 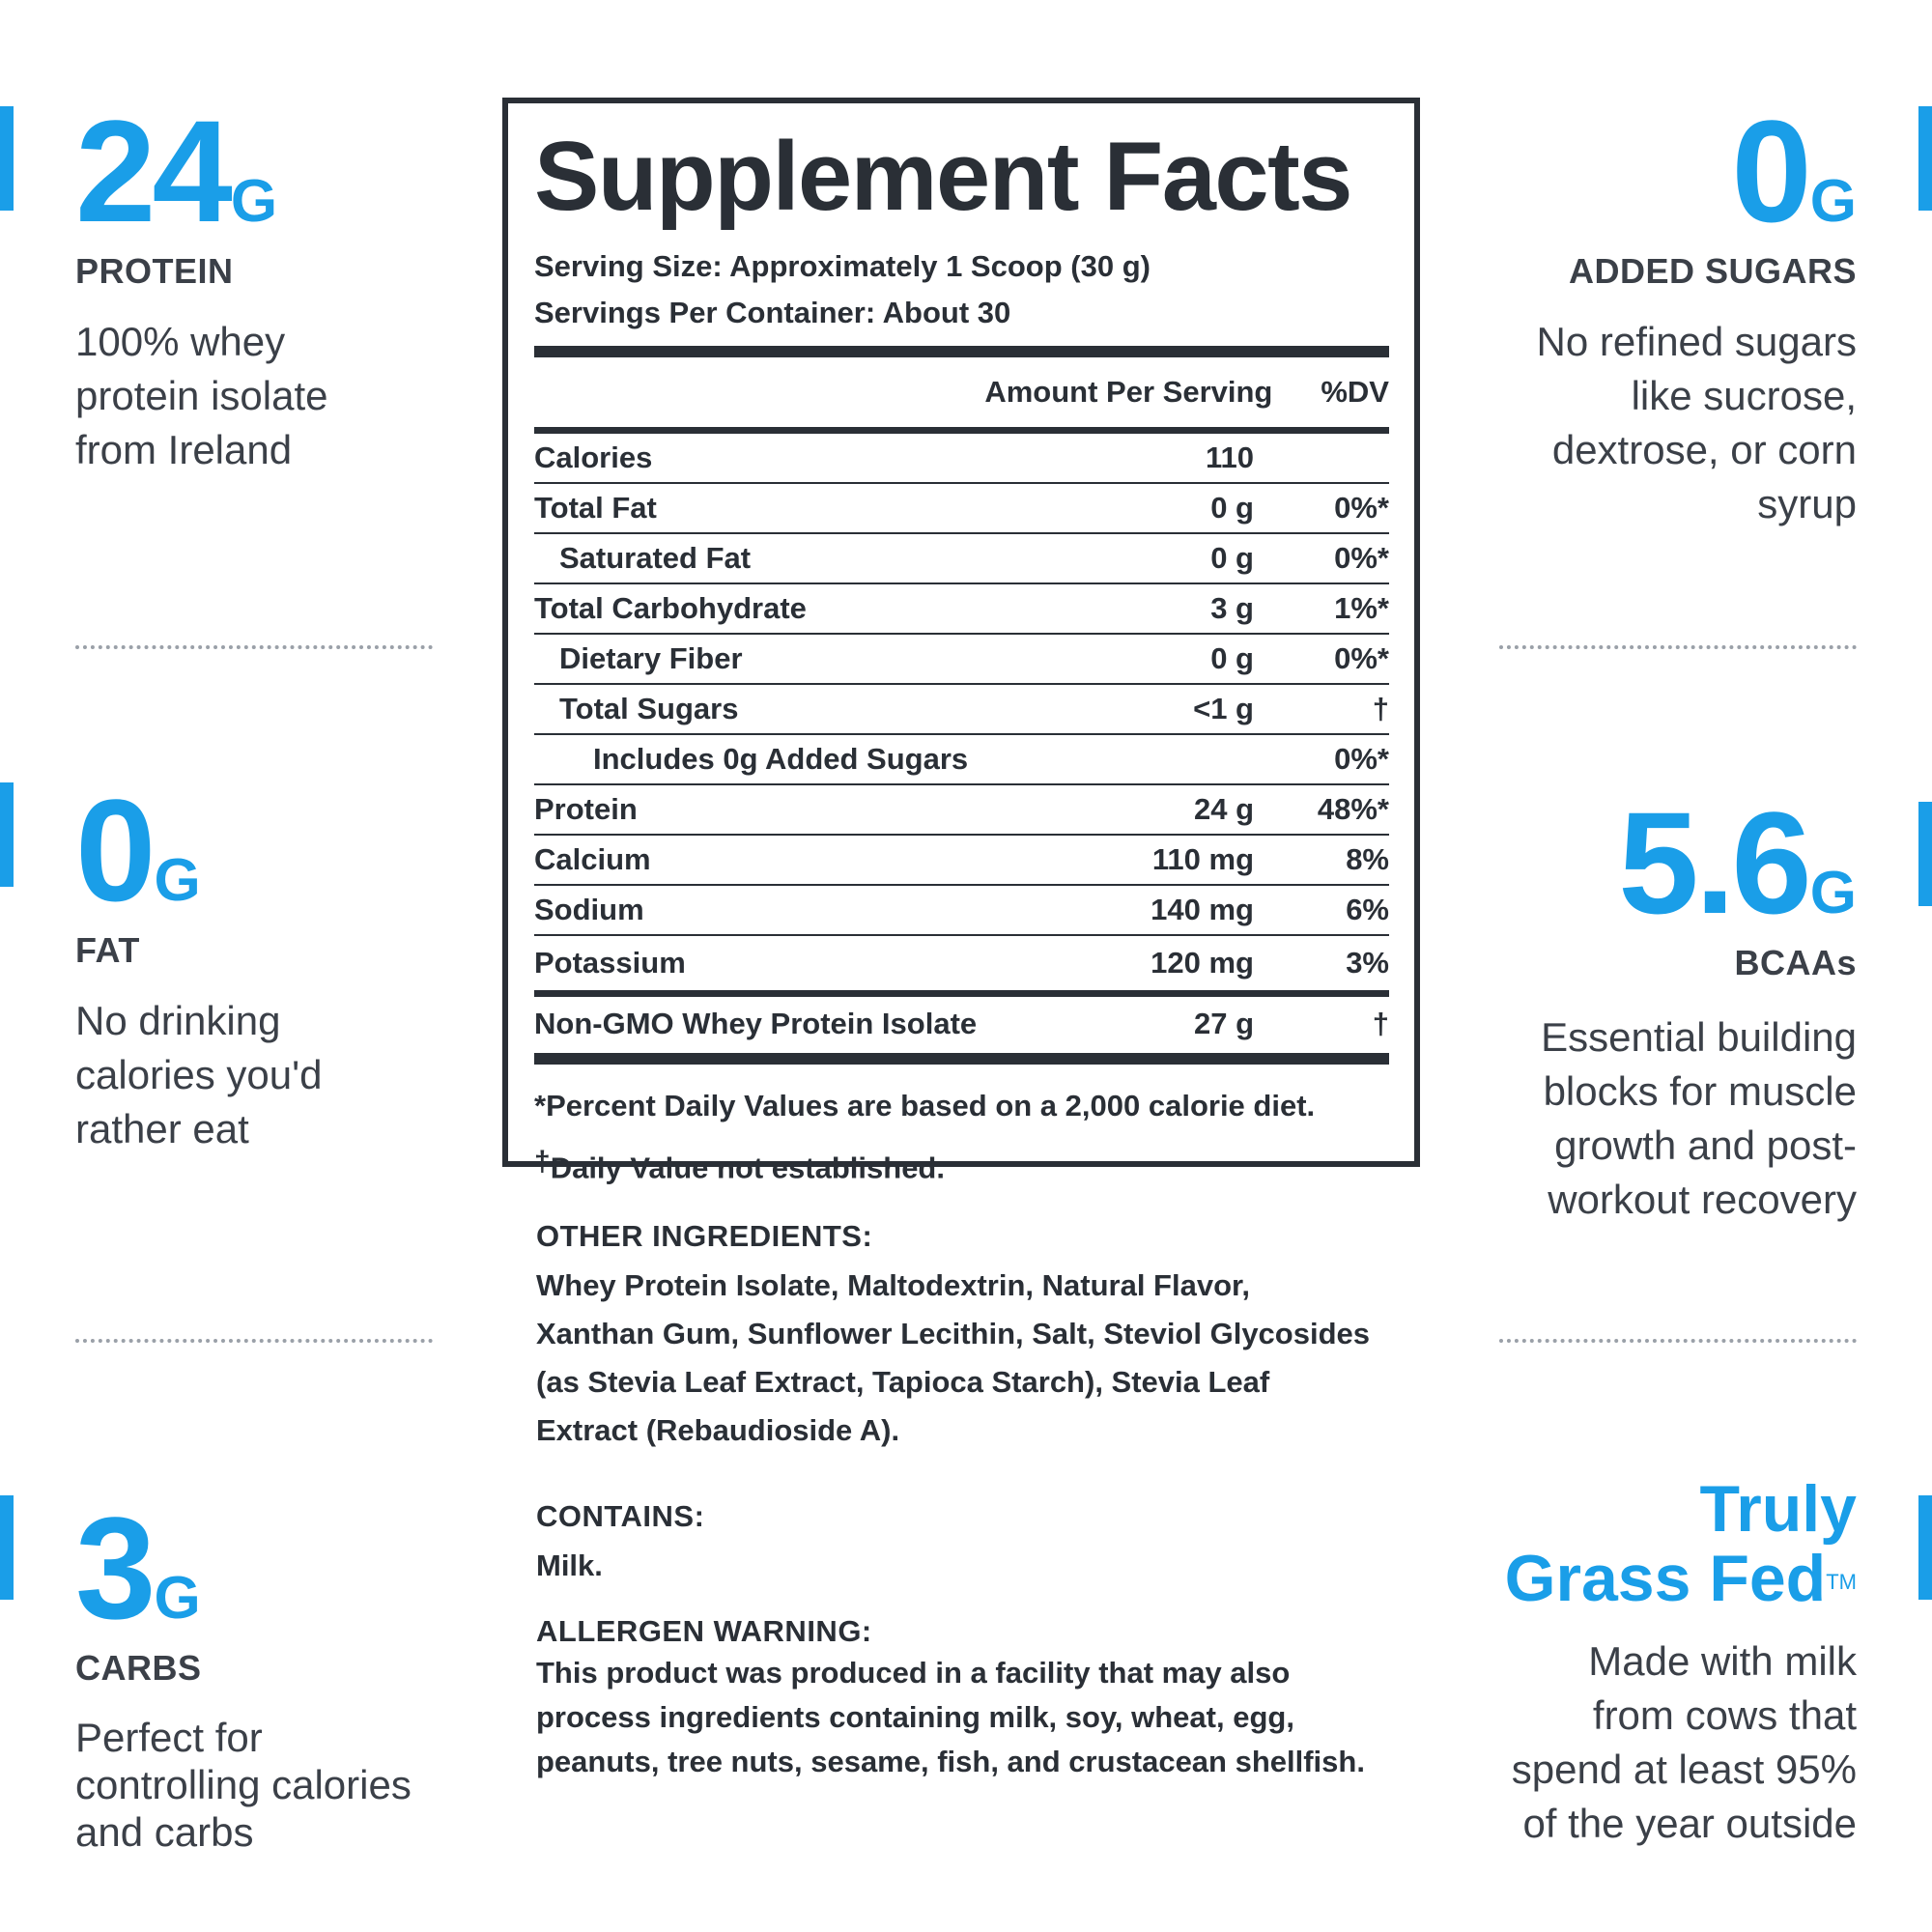 I want to click on dv-header: %DV, so click(x=1355, y=392).